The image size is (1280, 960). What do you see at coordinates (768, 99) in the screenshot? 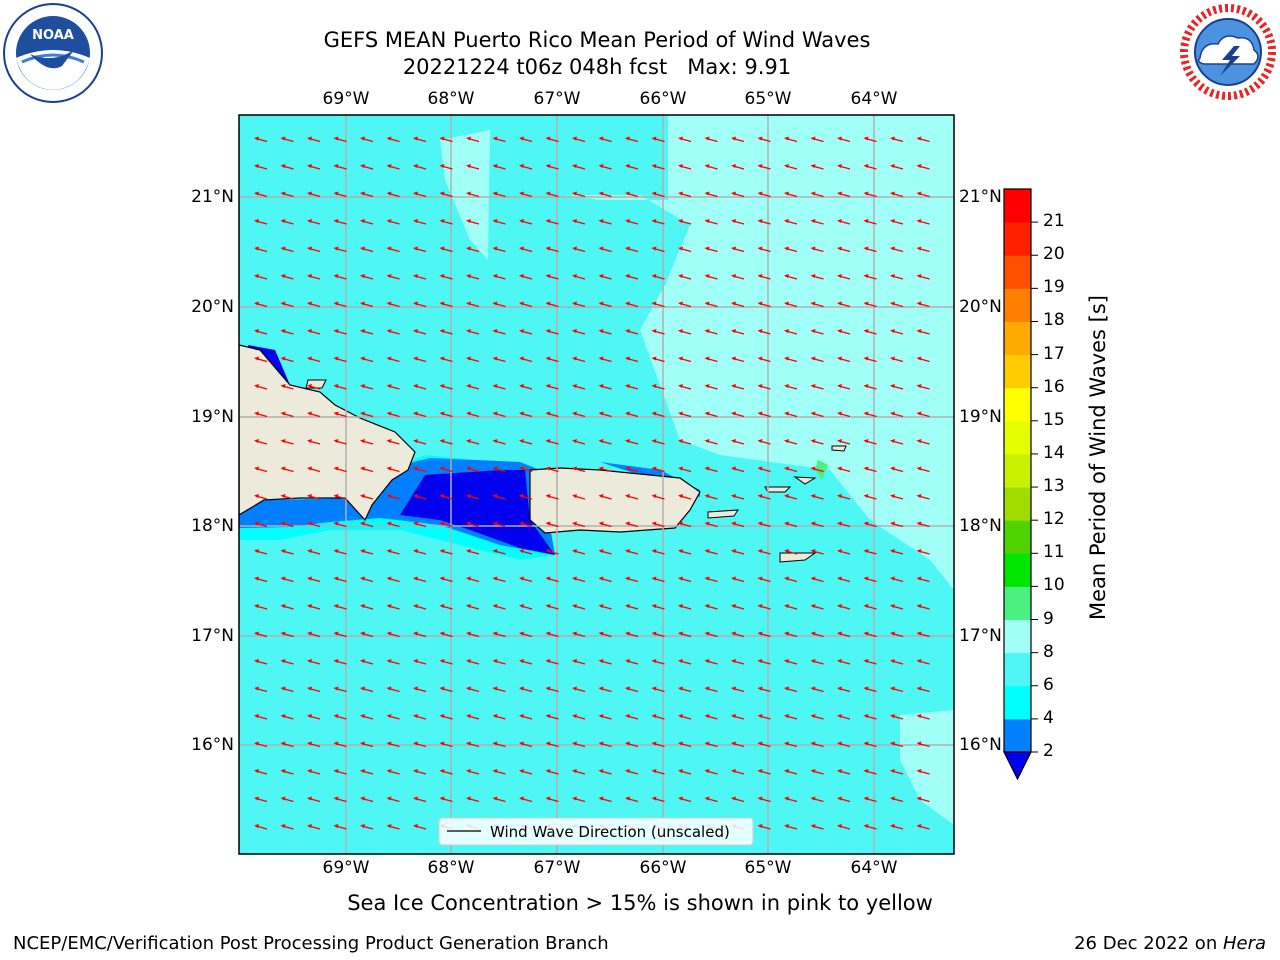
I see `lon-tick-label-top: 65°W` at bounding box center [768, 99].